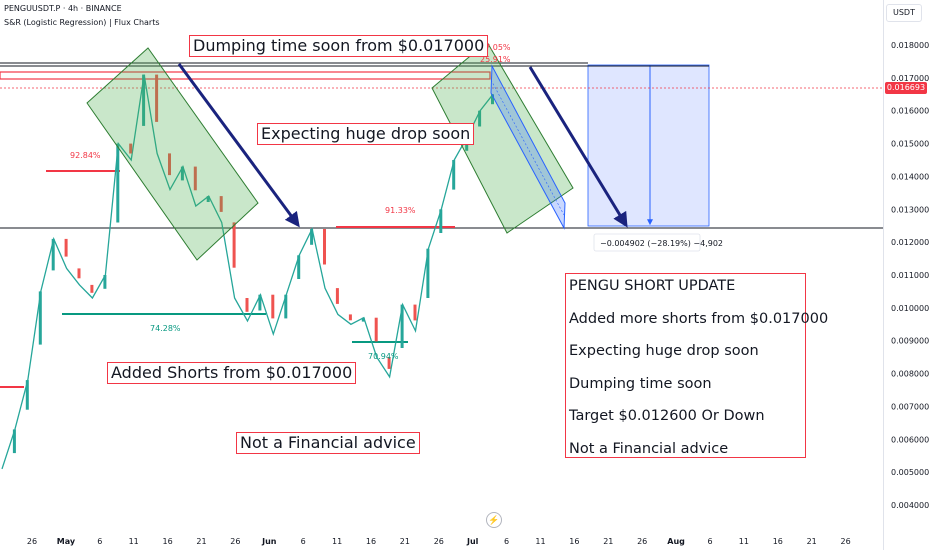  What do you see at coordinates (910, 406) in the screenshot?
I see `y-tick-label: 0.007000` at bounding box center [910, 406].